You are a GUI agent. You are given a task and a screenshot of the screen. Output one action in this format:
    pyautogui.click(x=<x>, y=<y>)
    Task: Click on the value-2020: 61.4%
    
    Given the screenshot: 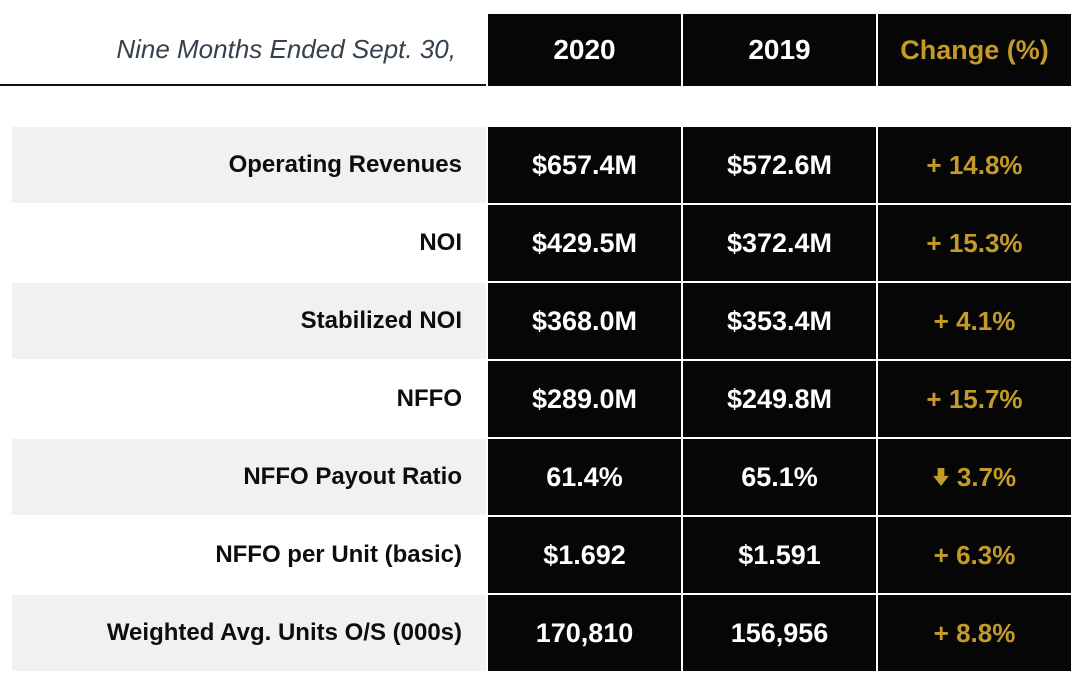 What is the action you would take?
    pyautogui.click(x=584, y=477)
    